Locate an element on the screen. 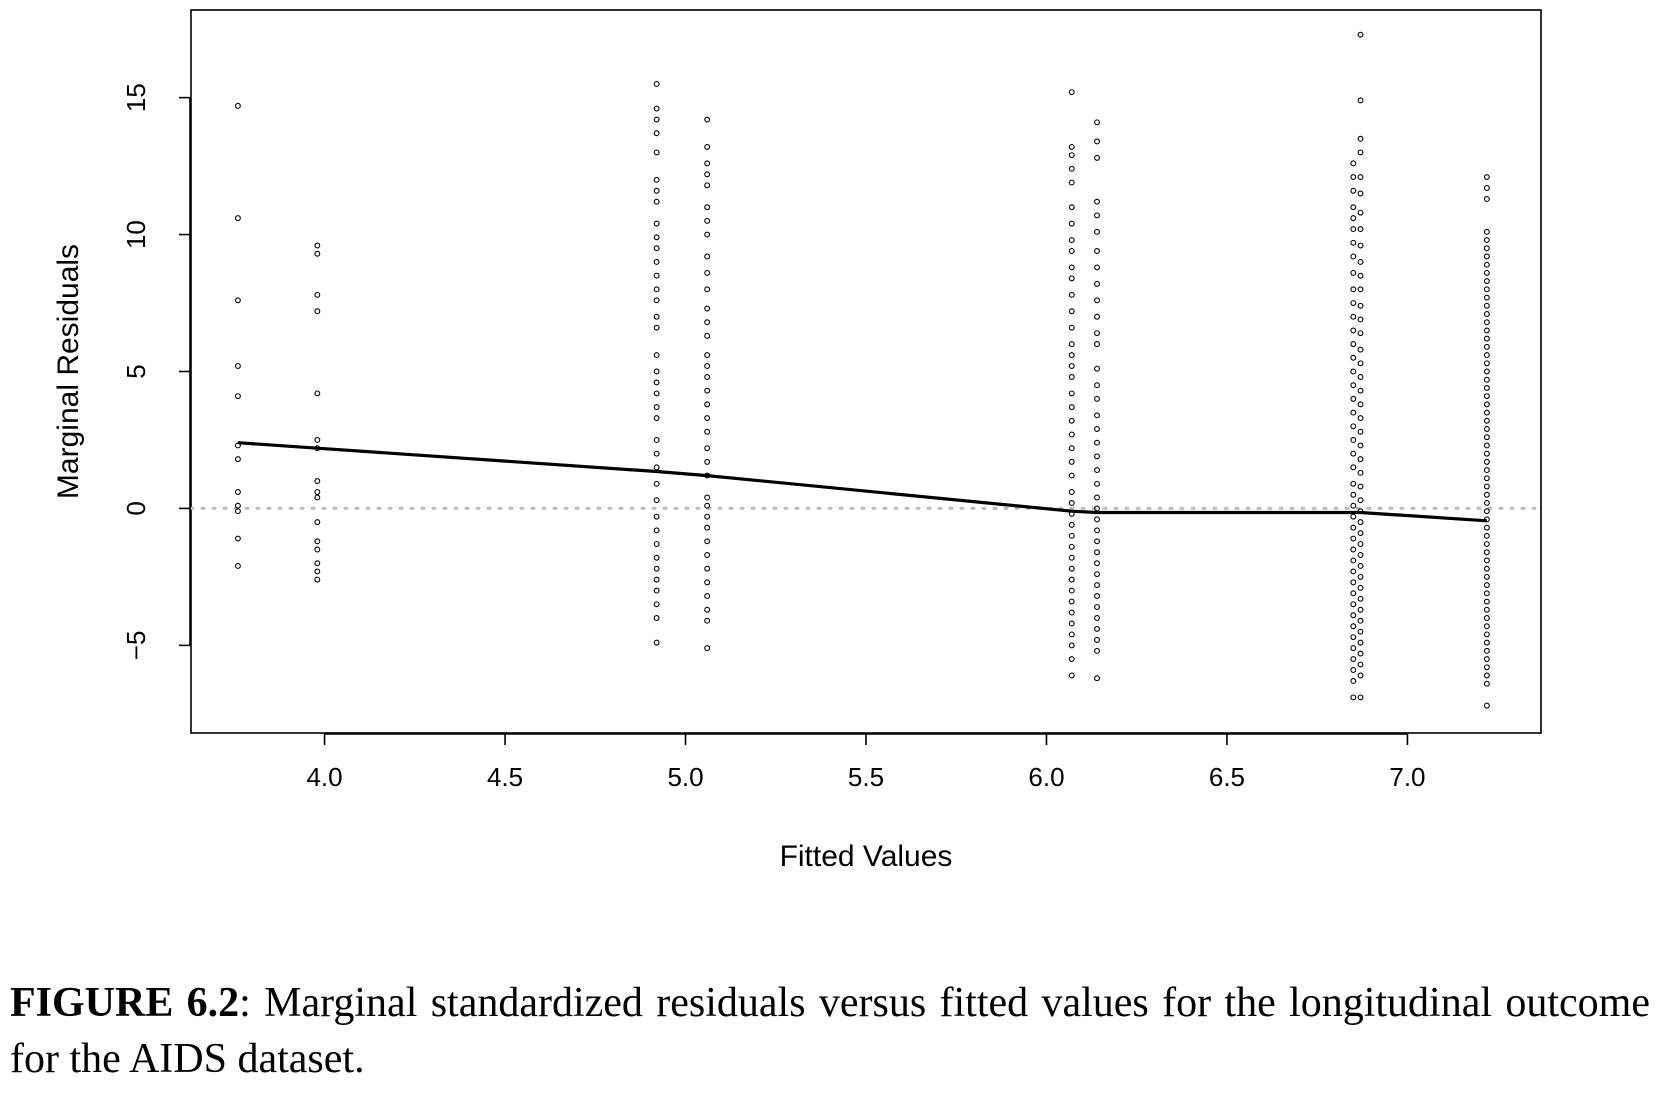 Image resolution: width=1659 pixels, height=1096 pixels. figure-label: FIGURE 6.2 is located at coordinates (125, 1003).